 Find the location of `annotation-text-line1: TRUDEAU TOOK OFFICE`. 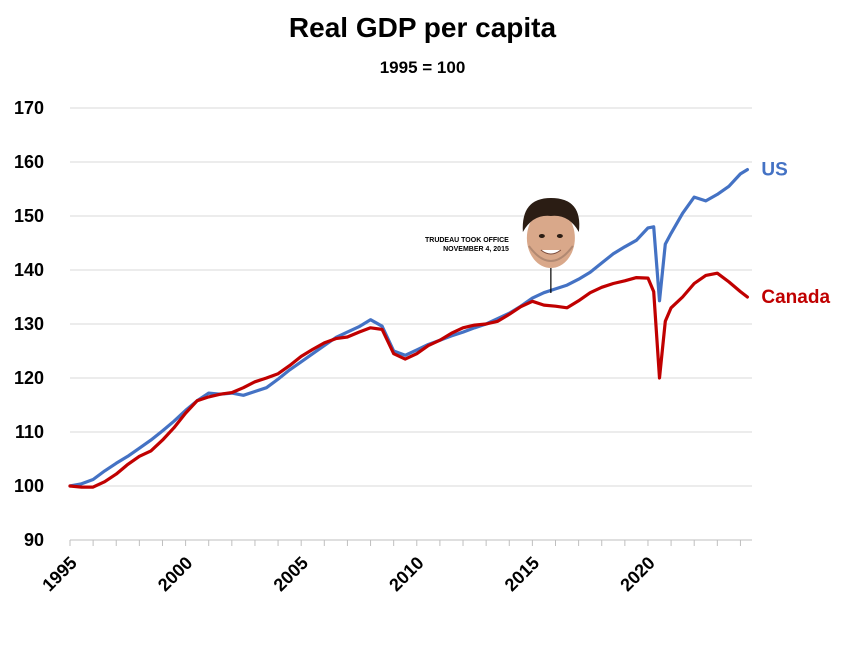

annotation-text-line1: TRUDEAU TOOK OFFICE is located at coordinates (467, 240).